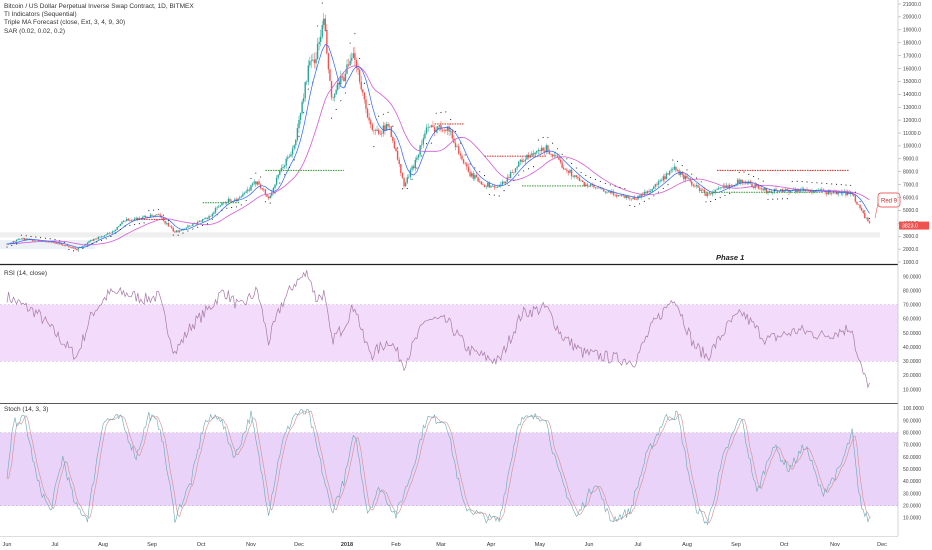 The height and width of the screenshot is (550, 932). I want to click on stoch-title: Stoch (14, 3, 3), so click(26, 409).